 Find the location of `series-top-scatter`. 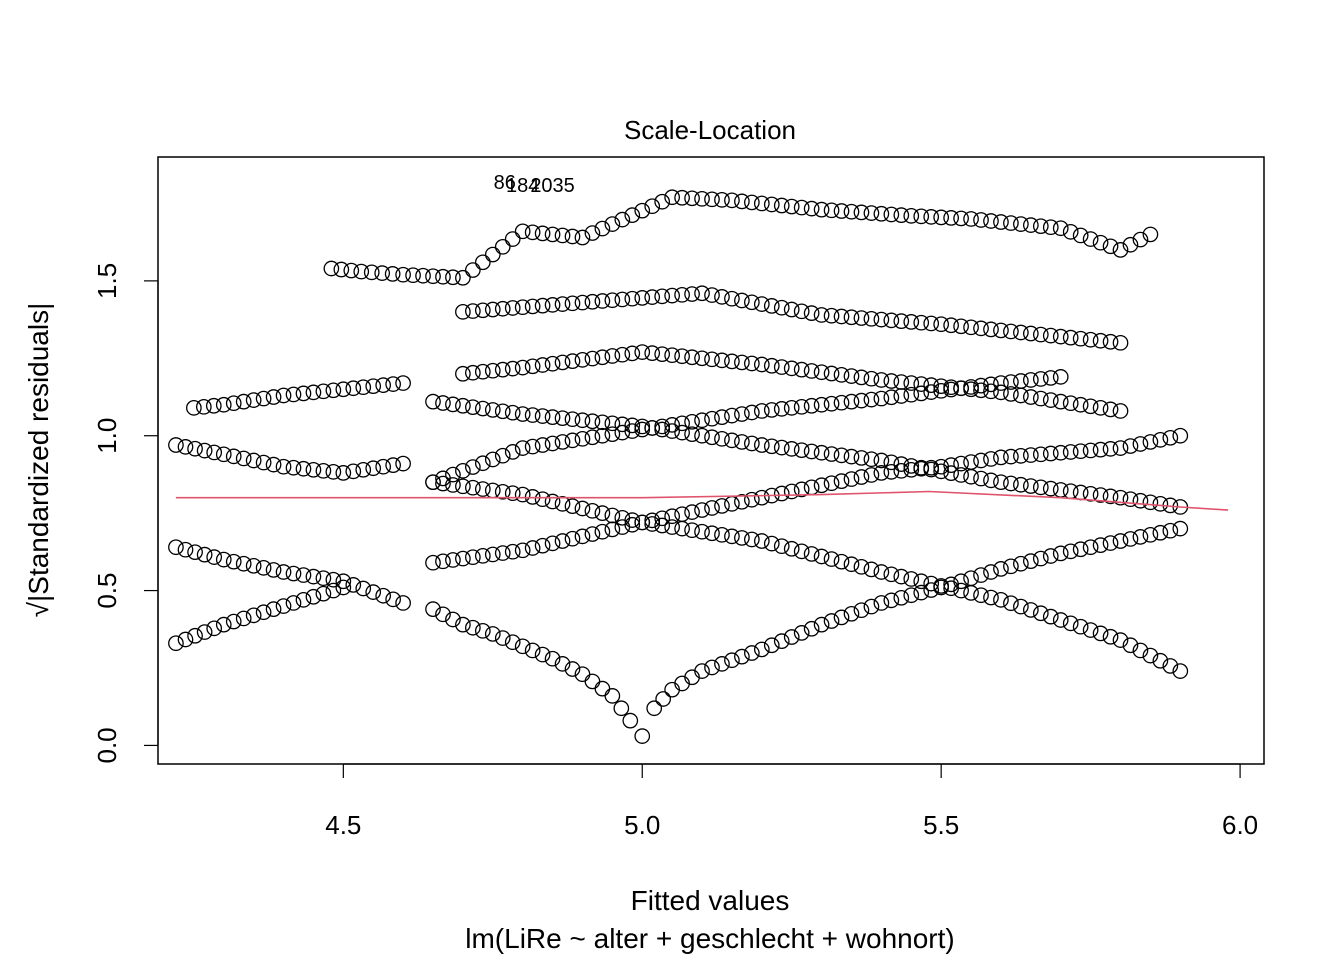

series-top-scatter is located at coordinates (741, 237).